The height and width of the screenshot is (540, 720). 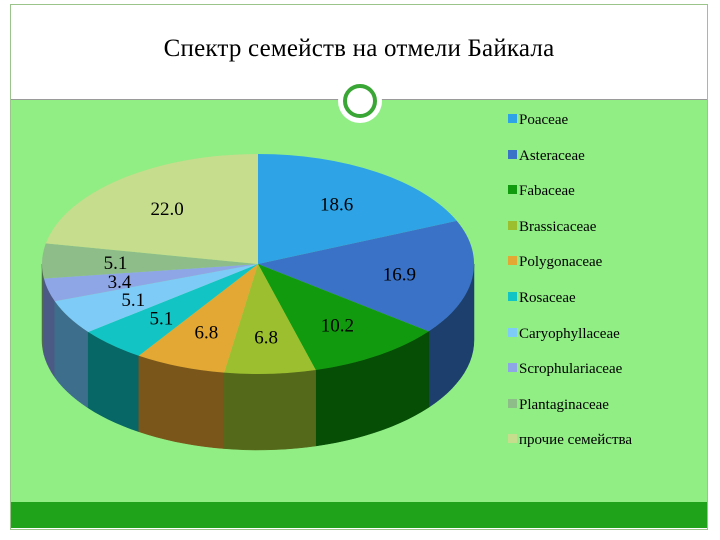 I want to click on legend-item-brassicaceae: Brassicaceae, so click(x=552, y=229).